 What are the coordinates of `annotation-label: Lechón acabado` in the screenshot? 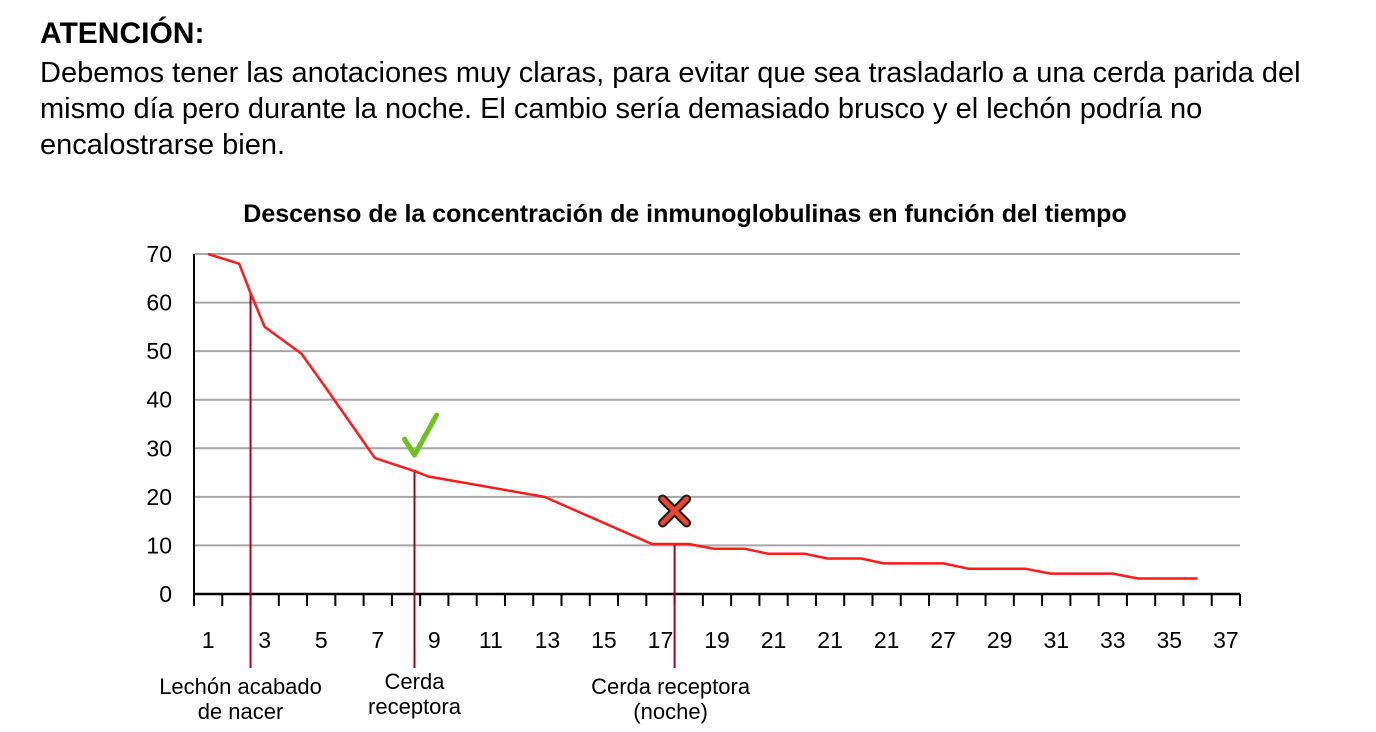 It's located at (240, 686).